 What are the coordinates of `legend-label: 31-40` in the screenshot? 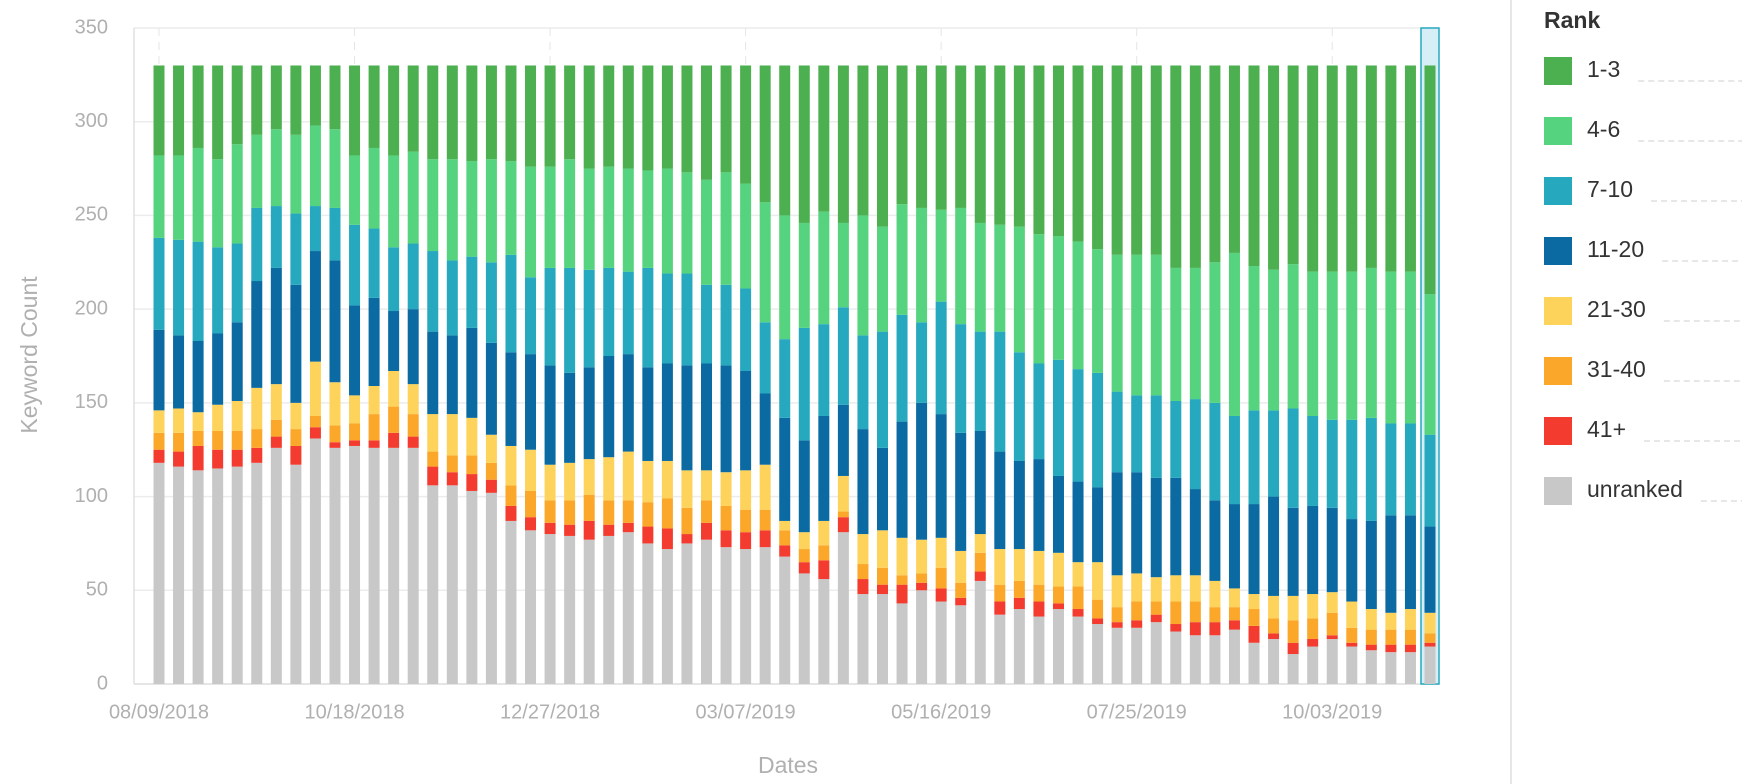 It's located at (1616, 369).